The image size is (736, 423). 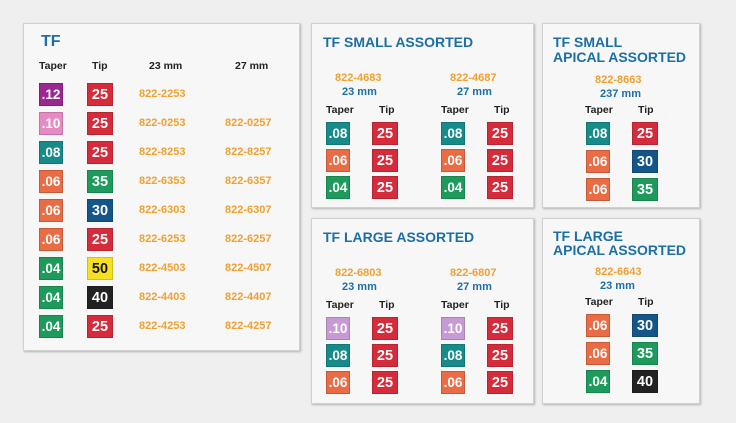 What do you see at coordinates (248, 123) in the screenshot?
I see `catalog-code-27mm: 822-0257` at bounding box center [248, 123].